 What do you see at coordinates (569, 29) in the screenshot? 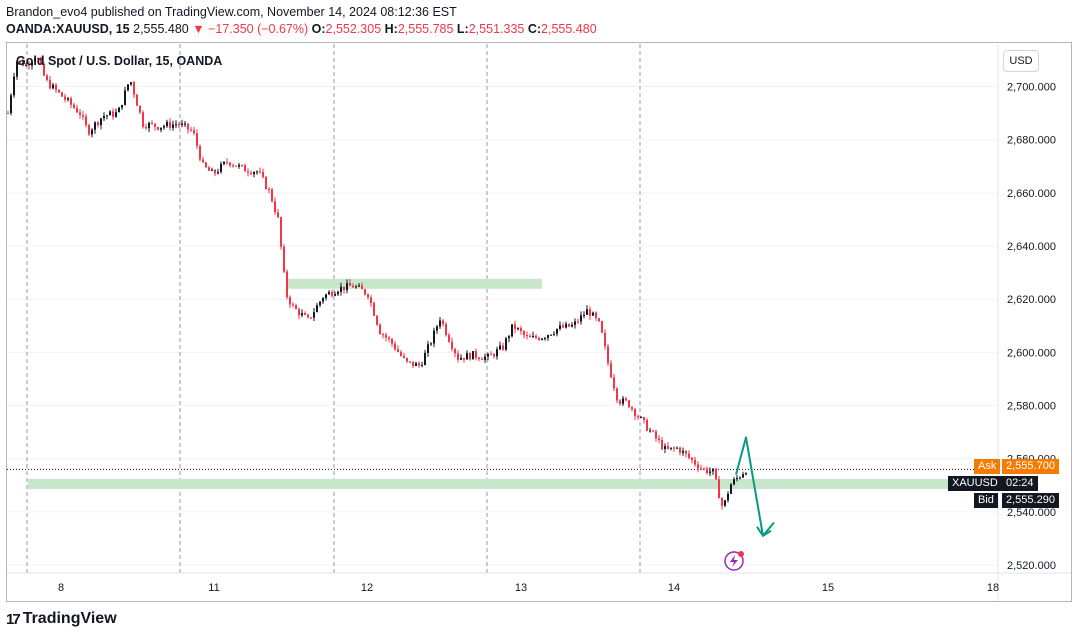
I see `close-value: 2,555.480` at bounding box center [569, 29].